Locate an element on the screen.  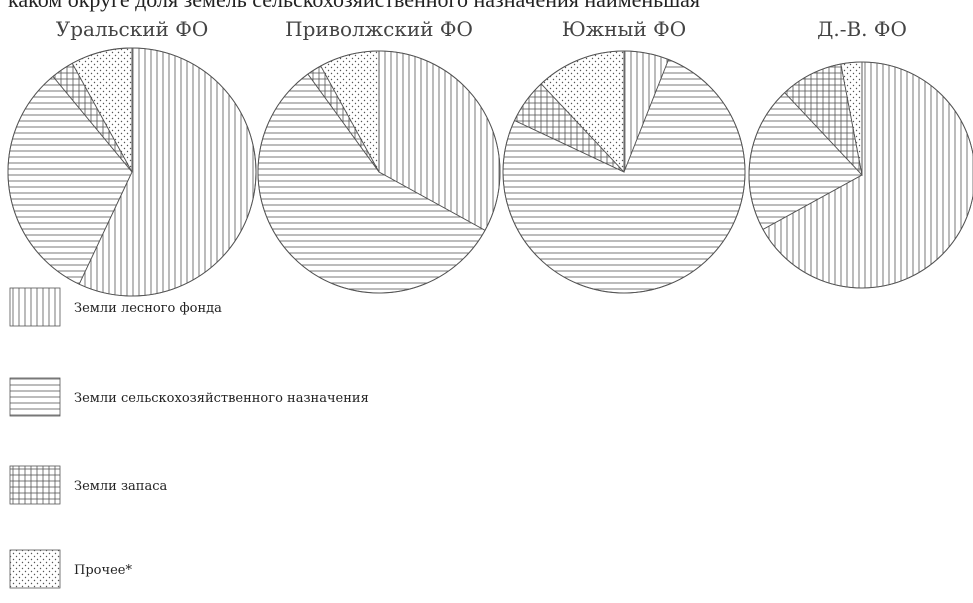
legend-label: Земли запаса is located at coordinates (120, 486).